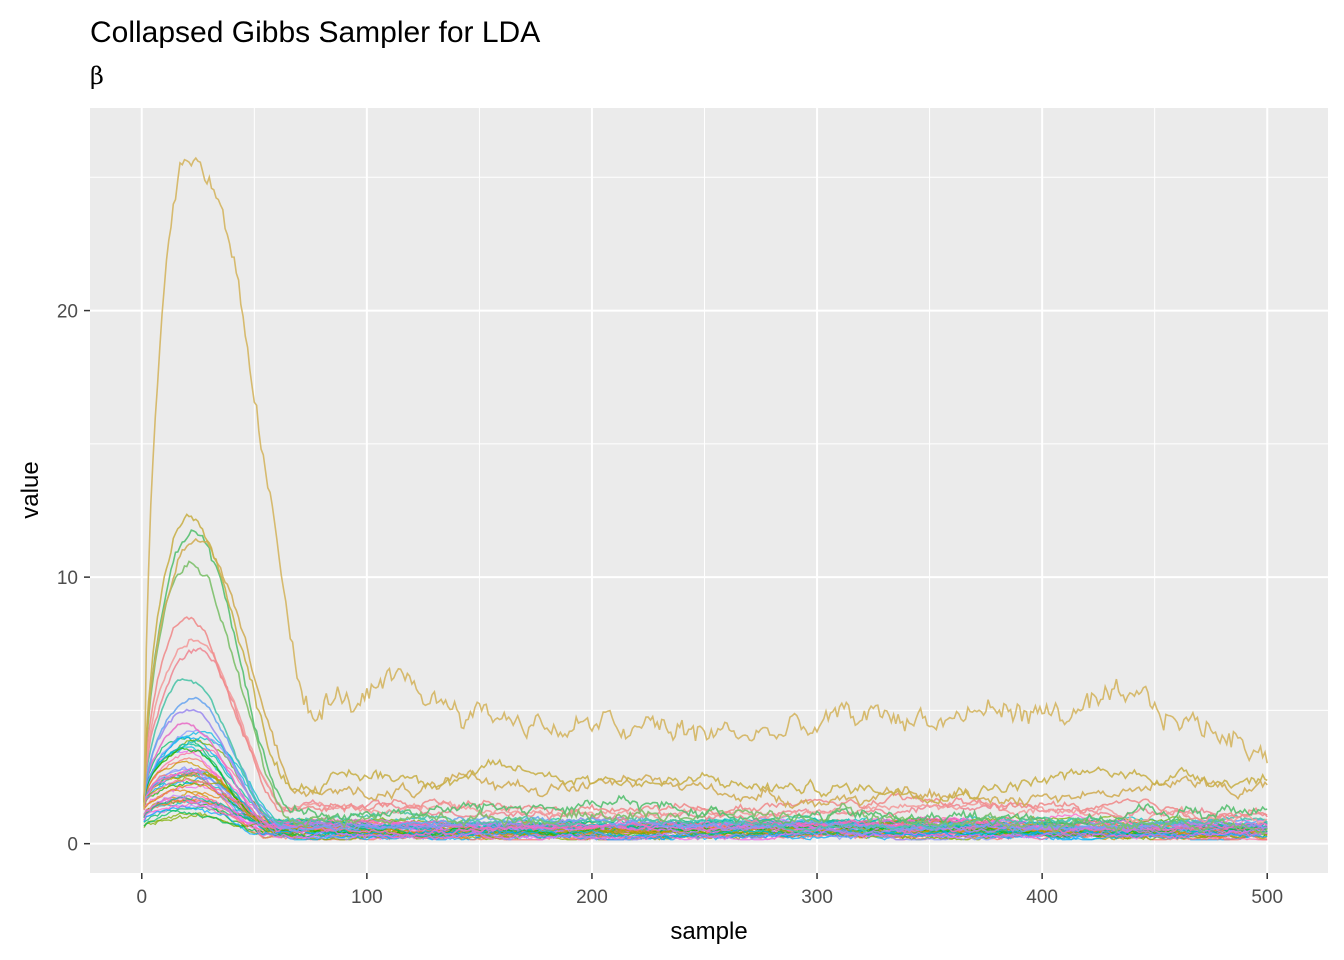  I want to click on y-tick-label: 10, so click(67, 578).